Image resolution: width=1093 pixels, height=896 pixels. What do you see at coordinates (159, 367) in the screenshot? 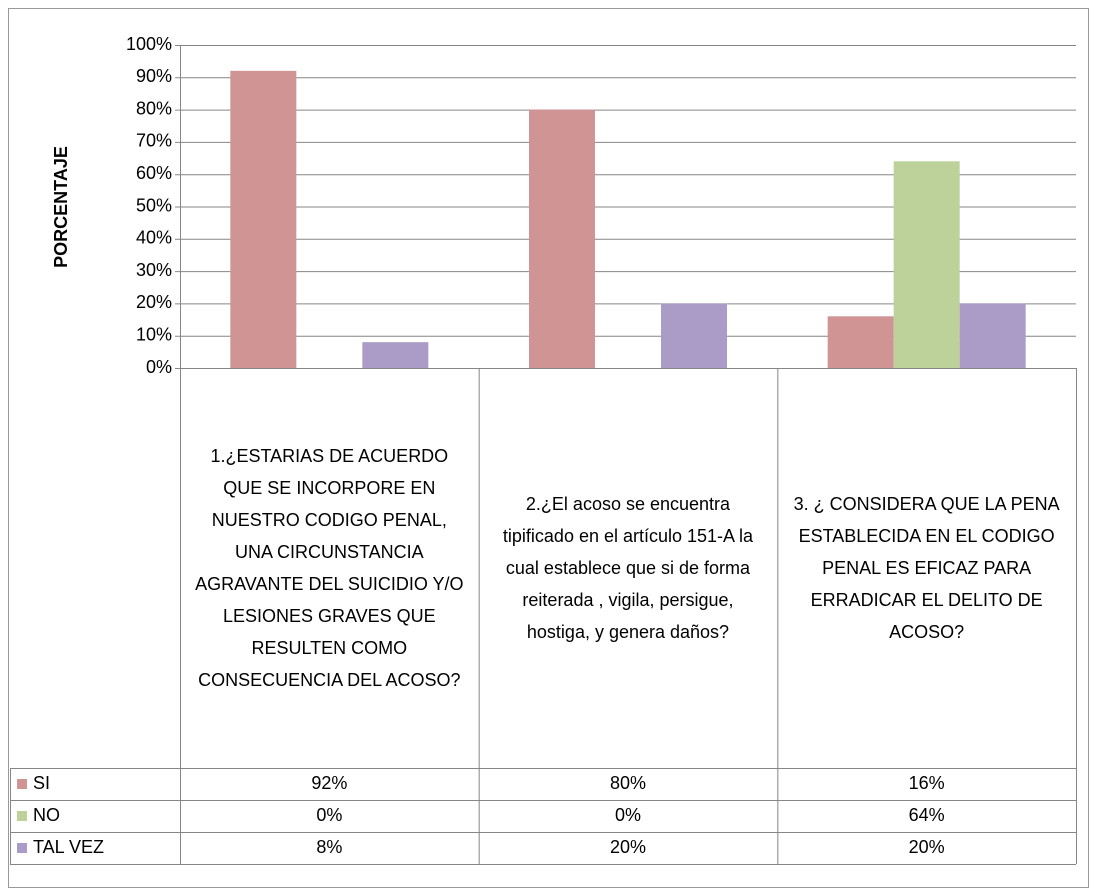
I see `y-tick-label: 0%` at bounding box center [159, 367].